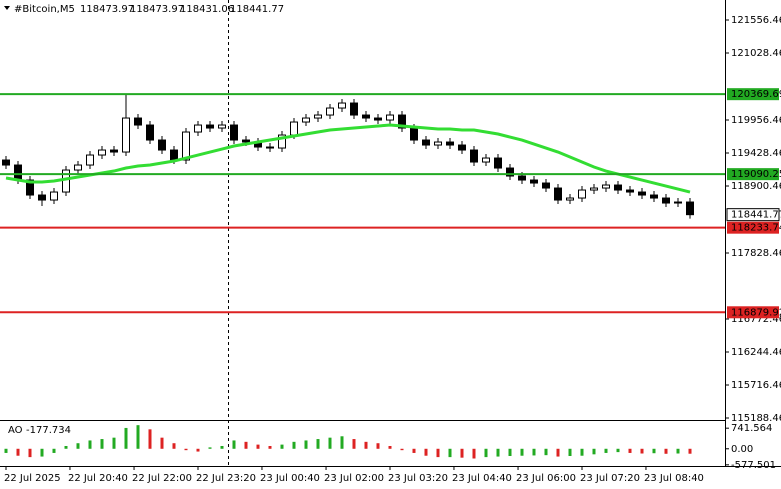  What do you see at coordinates (107, 9) in the screenshot?
I see `header-price: 118473.97` at bounding box center [107, 9].